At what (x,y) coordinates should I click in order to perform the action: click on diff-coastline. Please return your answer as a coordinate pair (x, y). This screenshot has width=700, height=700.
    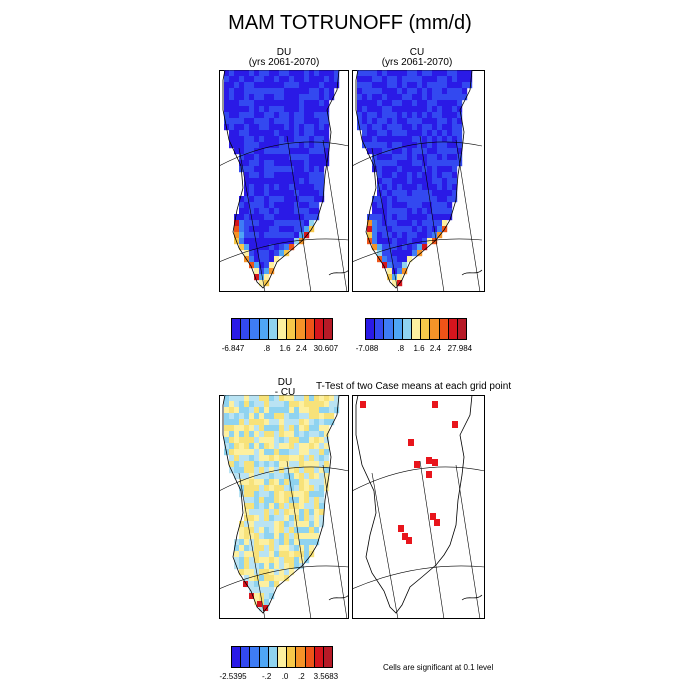
    Looking at the image, I should click on (285, 504).